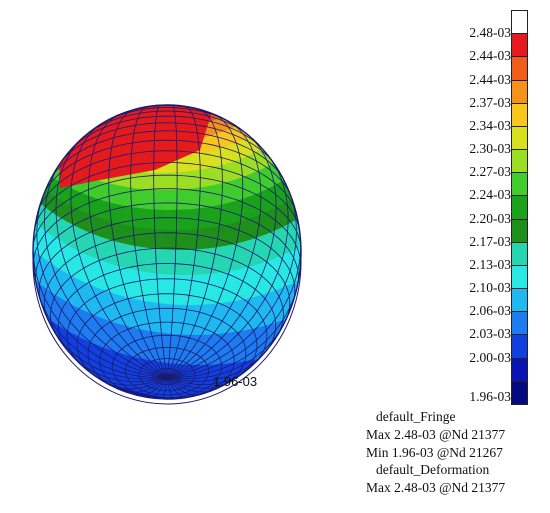 This screenshot has height=513, width=550. What do you see at coordinates (434, 452) in the screenshot?
I see `fringe-min: Min 1.96-03 @Nd 21267` at bounding box center [434, 452].